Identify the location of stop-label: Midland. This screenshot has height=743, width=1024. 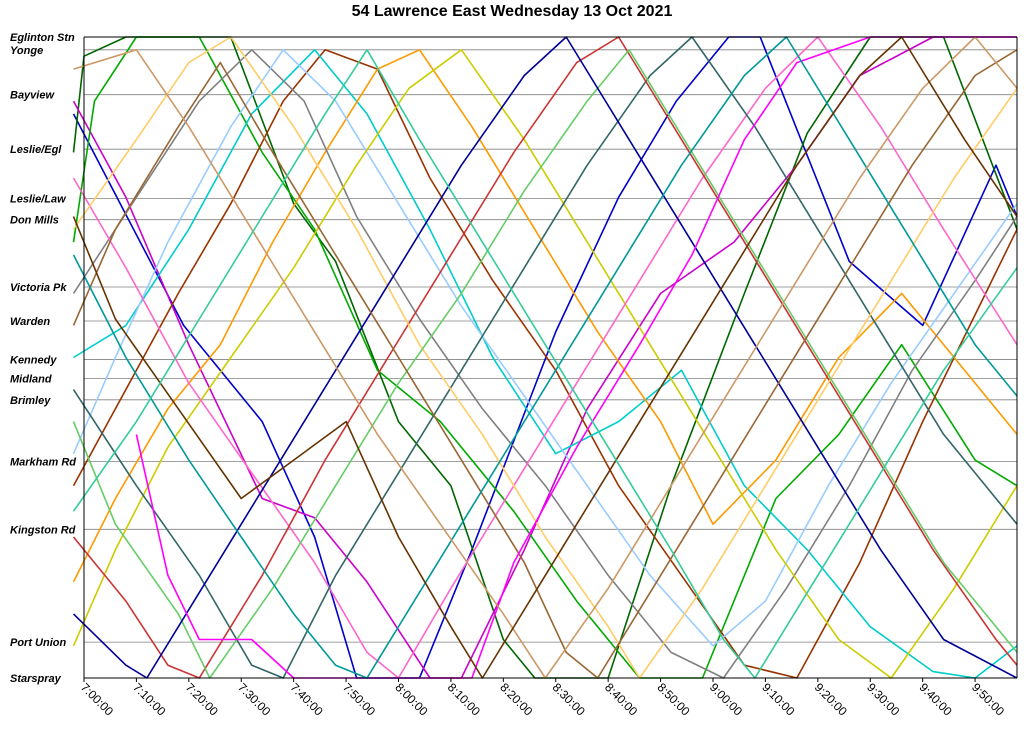
(31, 380).